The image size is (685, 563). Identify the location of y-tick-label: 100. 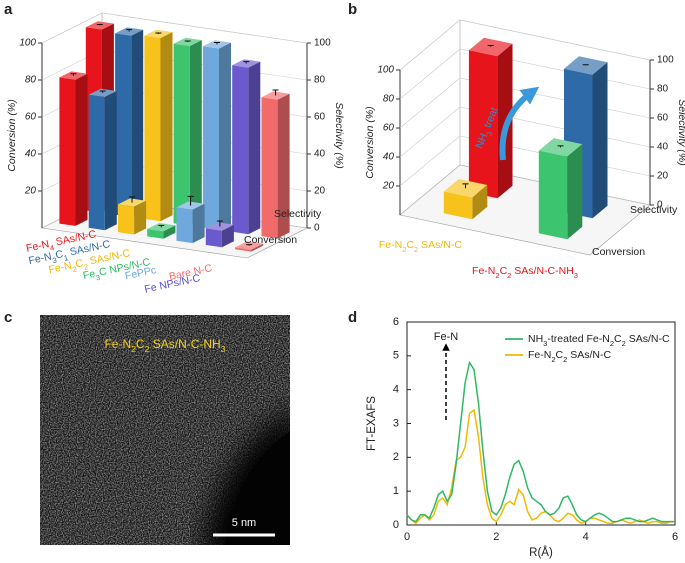
(27, 43).